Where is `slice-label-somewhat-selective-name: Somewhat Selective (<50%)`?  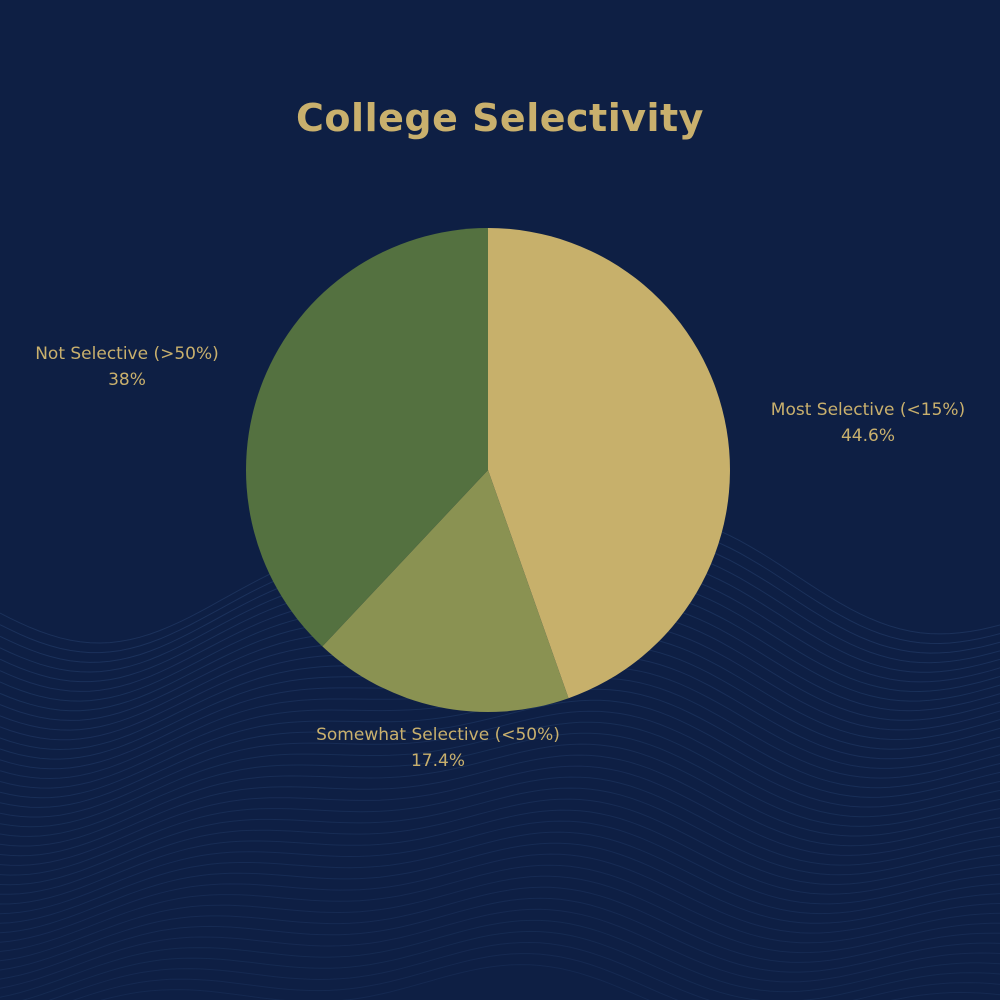 slice-label-somewhat-selective-name: Somewhat Selective (<50%) is located at coordinates (438, 735).